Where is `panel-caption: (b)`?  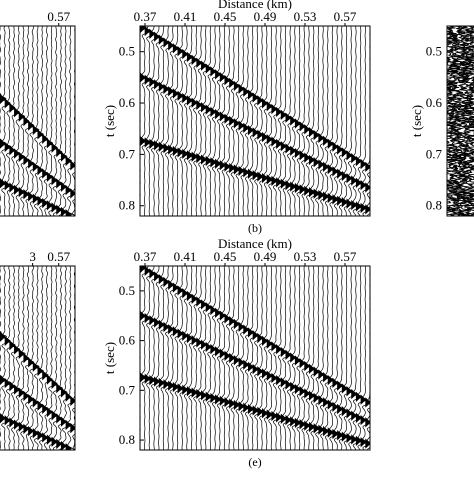
panel-caption: (b) is located at coordinates (255, 228).